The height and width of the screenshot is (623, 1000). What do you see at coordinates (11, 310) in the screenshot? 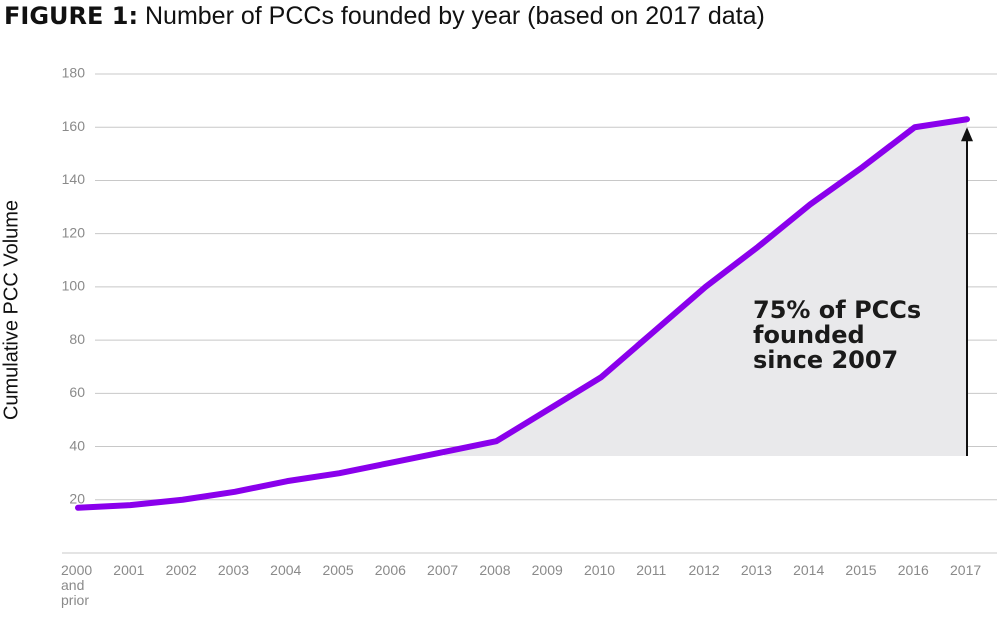
I see `y-axis-title: Cumulative PCC Volume` at bounding box center [11, 310].